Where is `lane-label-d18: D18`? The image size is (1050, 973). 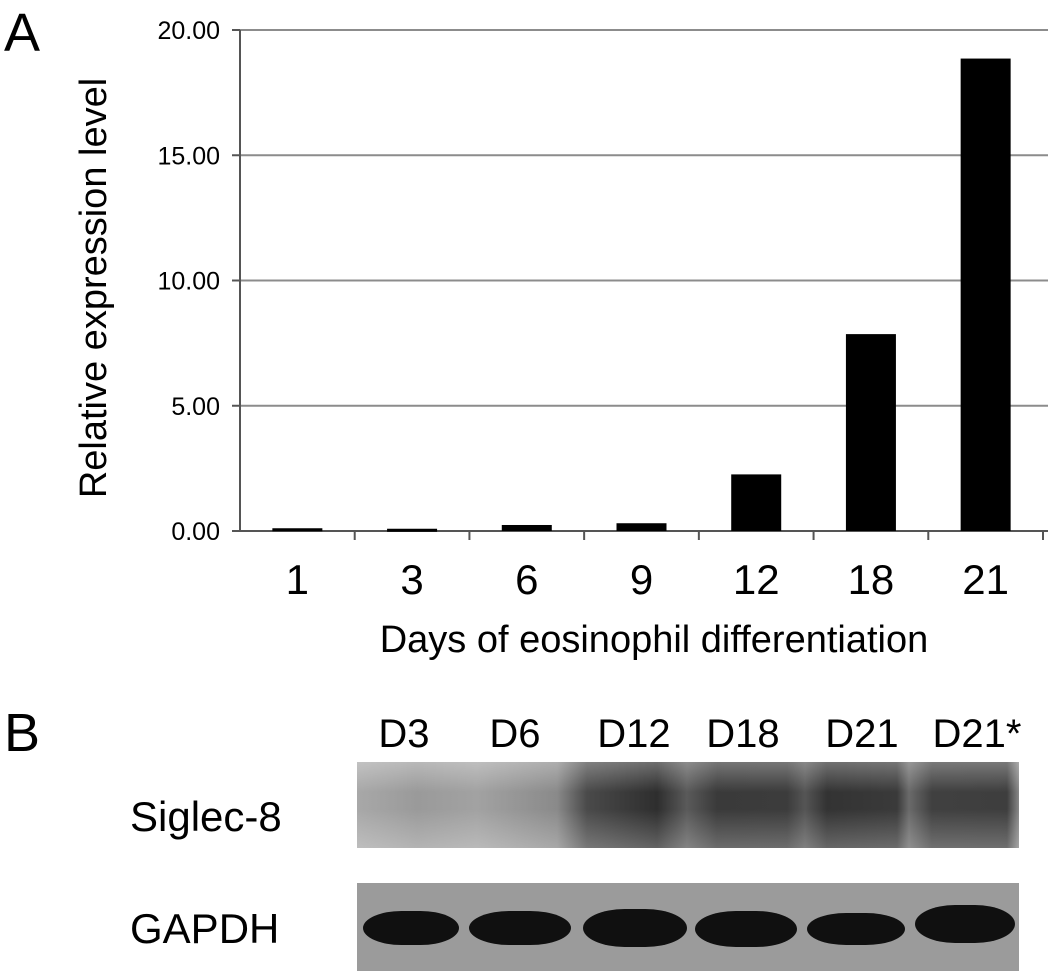
lane-label-d18: D18 is located at coordinates (743, 734).